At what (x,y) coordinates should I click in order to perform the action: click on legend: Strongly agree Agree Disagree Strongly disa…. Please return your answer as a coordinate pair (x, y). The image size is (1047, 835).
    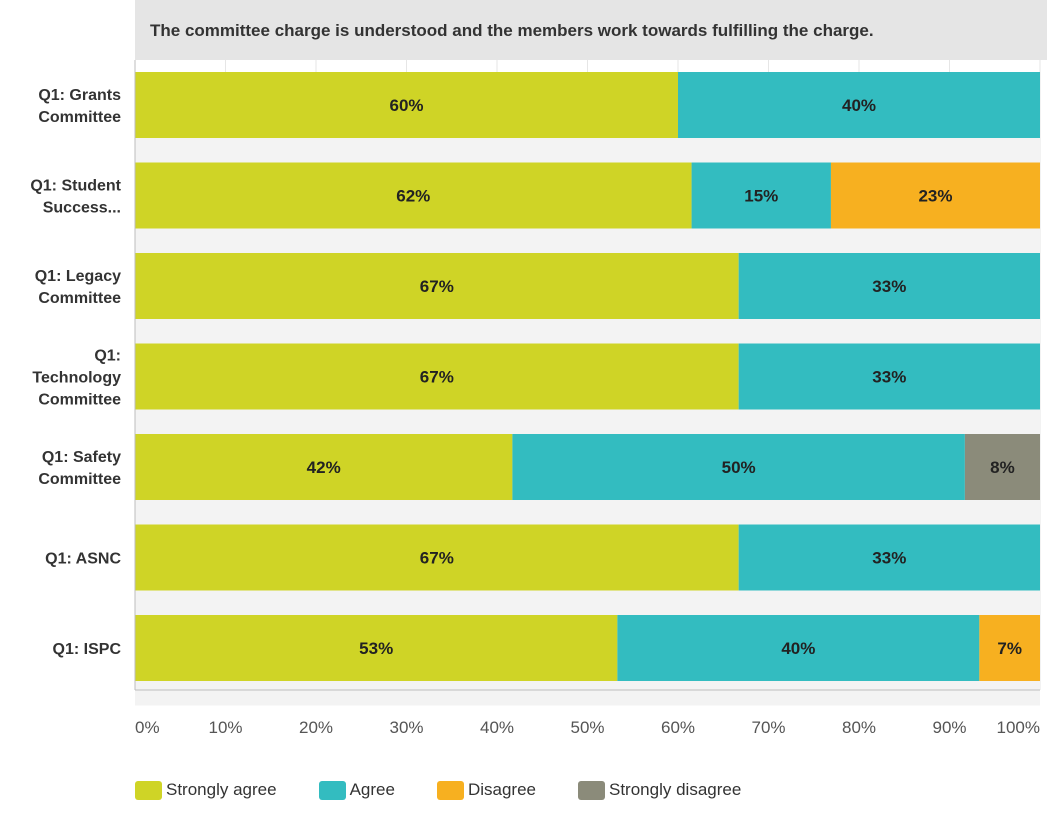
    Looking at the image, I should click on (459, 790).